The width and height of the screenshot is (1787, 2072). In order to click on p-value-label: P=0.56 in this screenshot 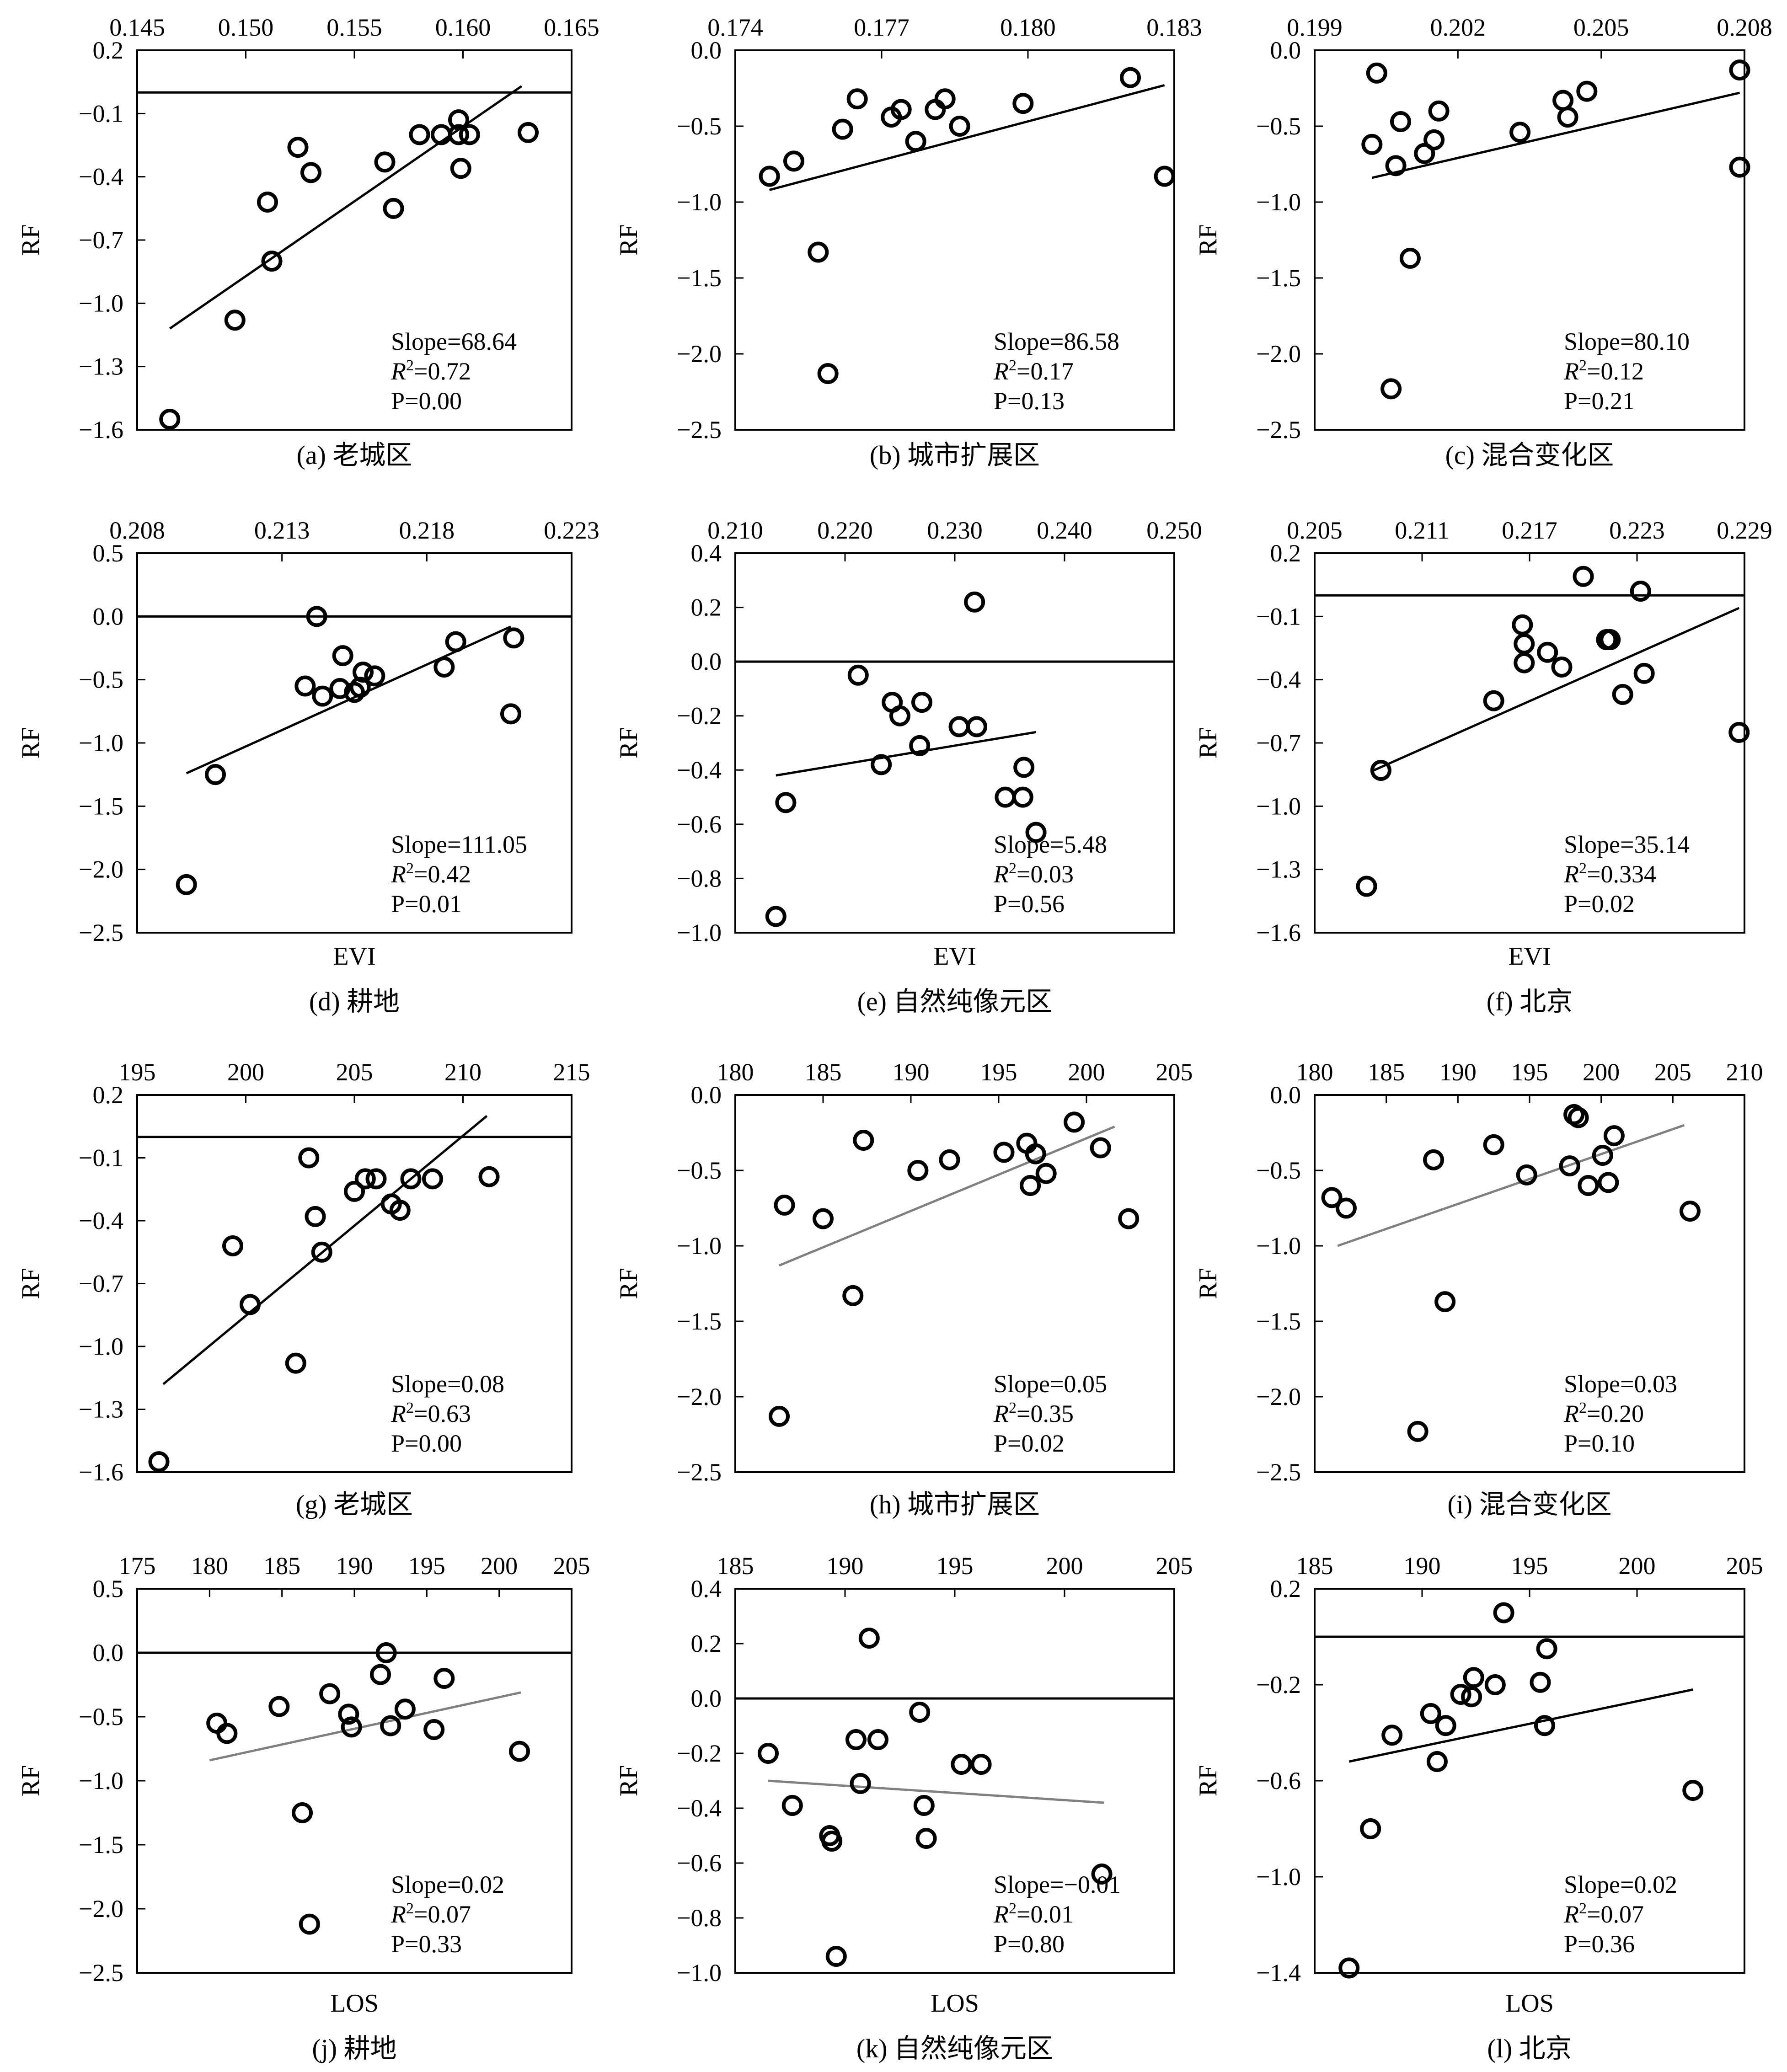, I will do `click(1029, 904)`.